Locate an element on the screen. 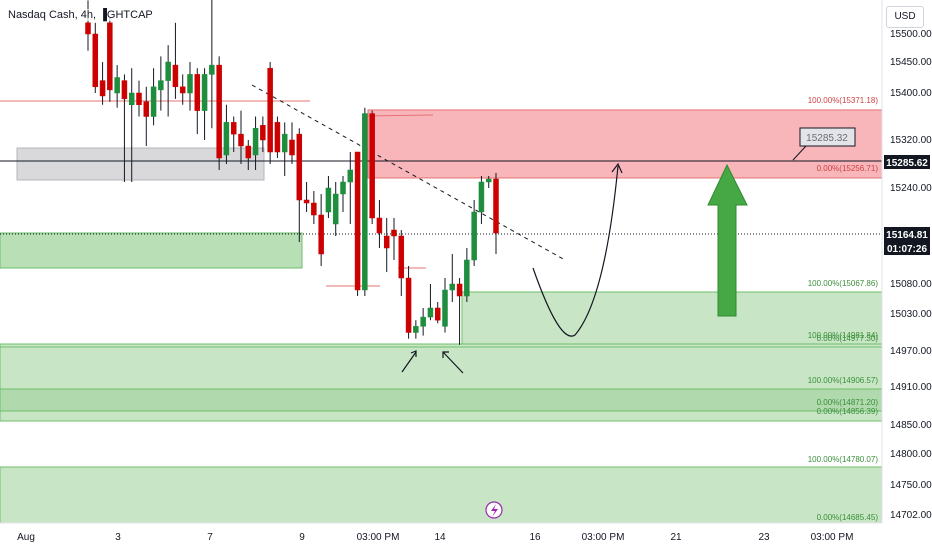 Image resolution: width=932 pixels, height=550 pixels. trend-line is located at coordinates (408, 172).